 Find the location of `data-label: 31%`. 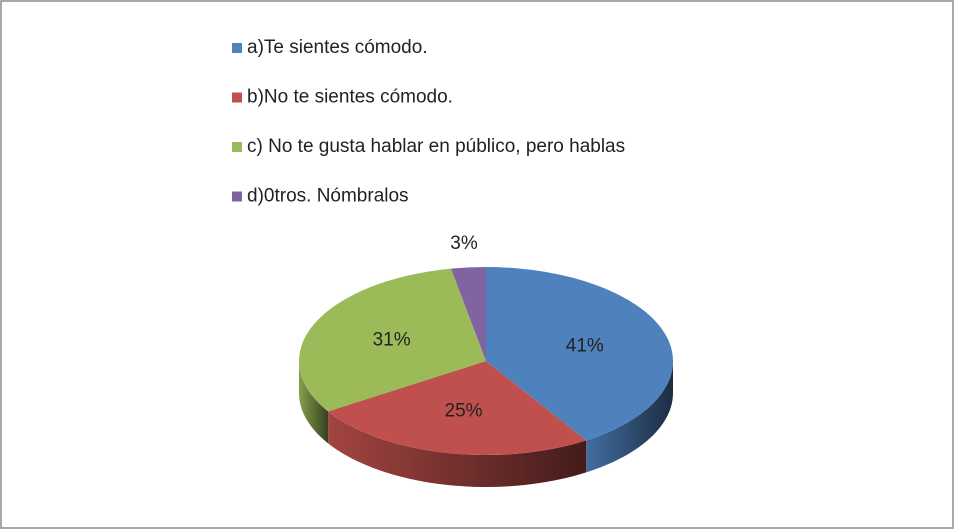

data-label: 31% is located at coordinates (392, 339).